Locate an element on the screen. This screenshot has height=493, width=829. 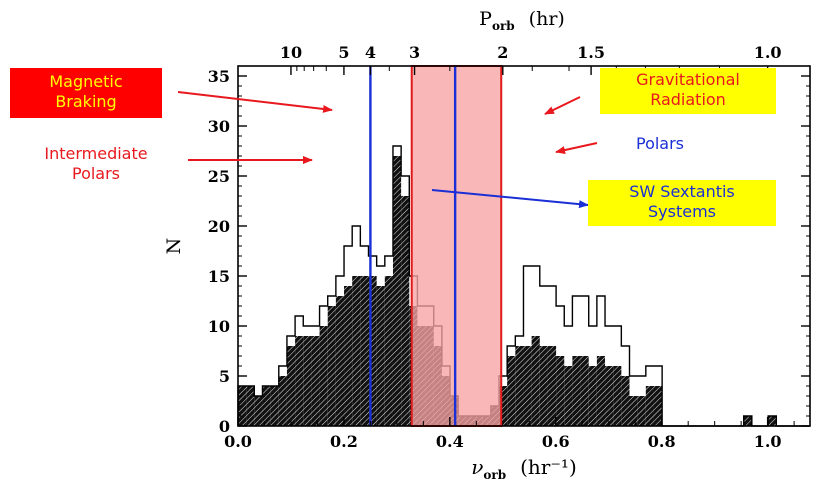
x-tick-label: 0.8 is located at coordinates (662, 441).